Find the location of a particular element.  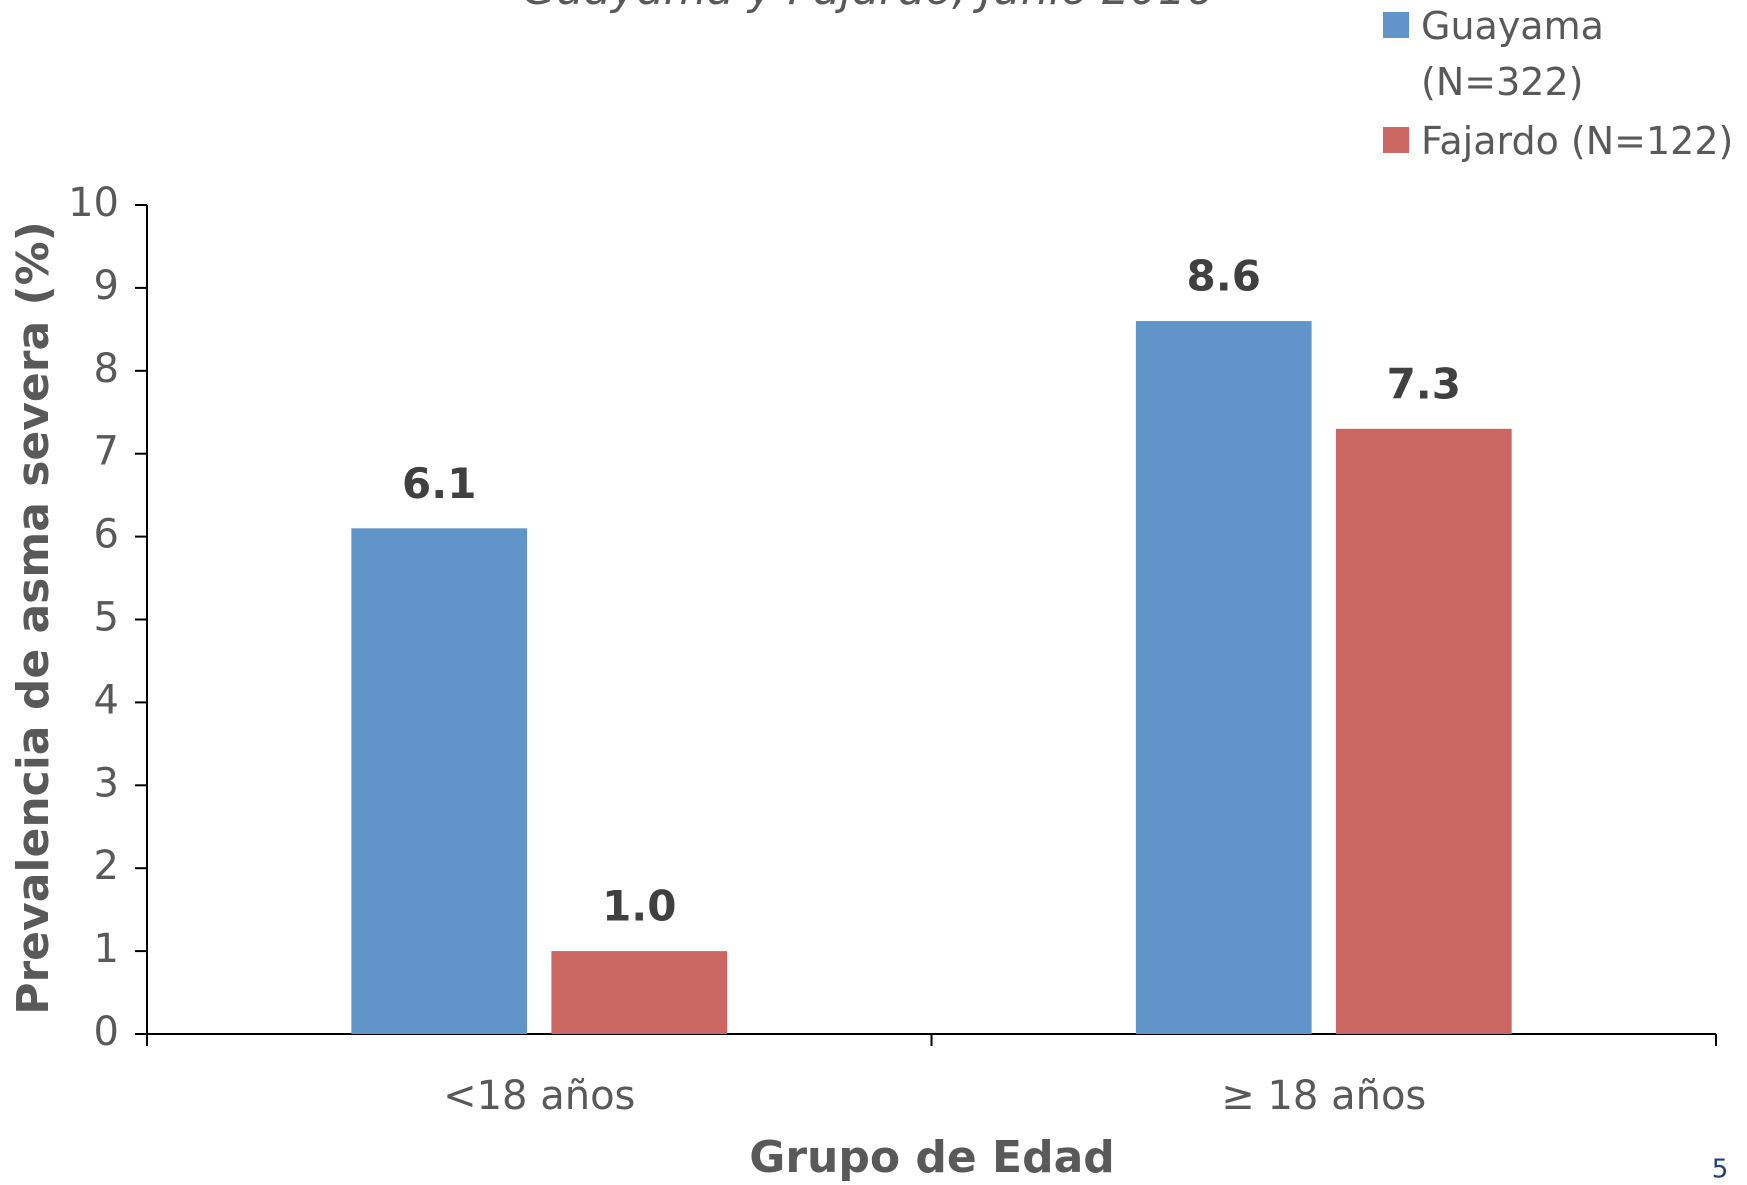

chart-title: Guayama y Fajardo, Junio 2016 is located at coordinates (868, 7).